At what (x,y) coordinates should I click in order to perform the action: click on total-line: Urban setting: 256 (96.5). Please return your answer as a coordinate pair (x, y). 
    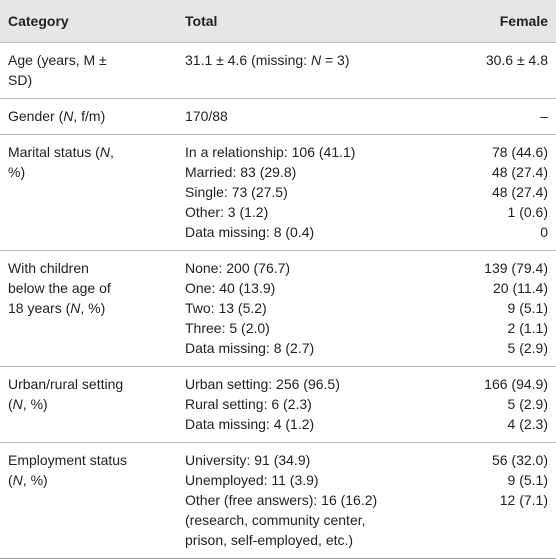
    Looking at the image, I should click on (262, 384).